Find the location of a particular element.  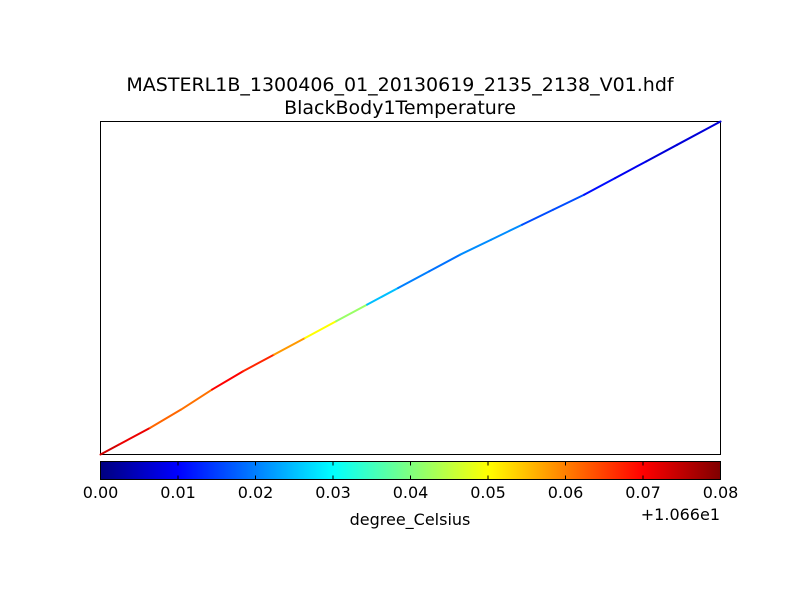

colorbar-tick-label: 0.08 is located at coordinates (721, 492).